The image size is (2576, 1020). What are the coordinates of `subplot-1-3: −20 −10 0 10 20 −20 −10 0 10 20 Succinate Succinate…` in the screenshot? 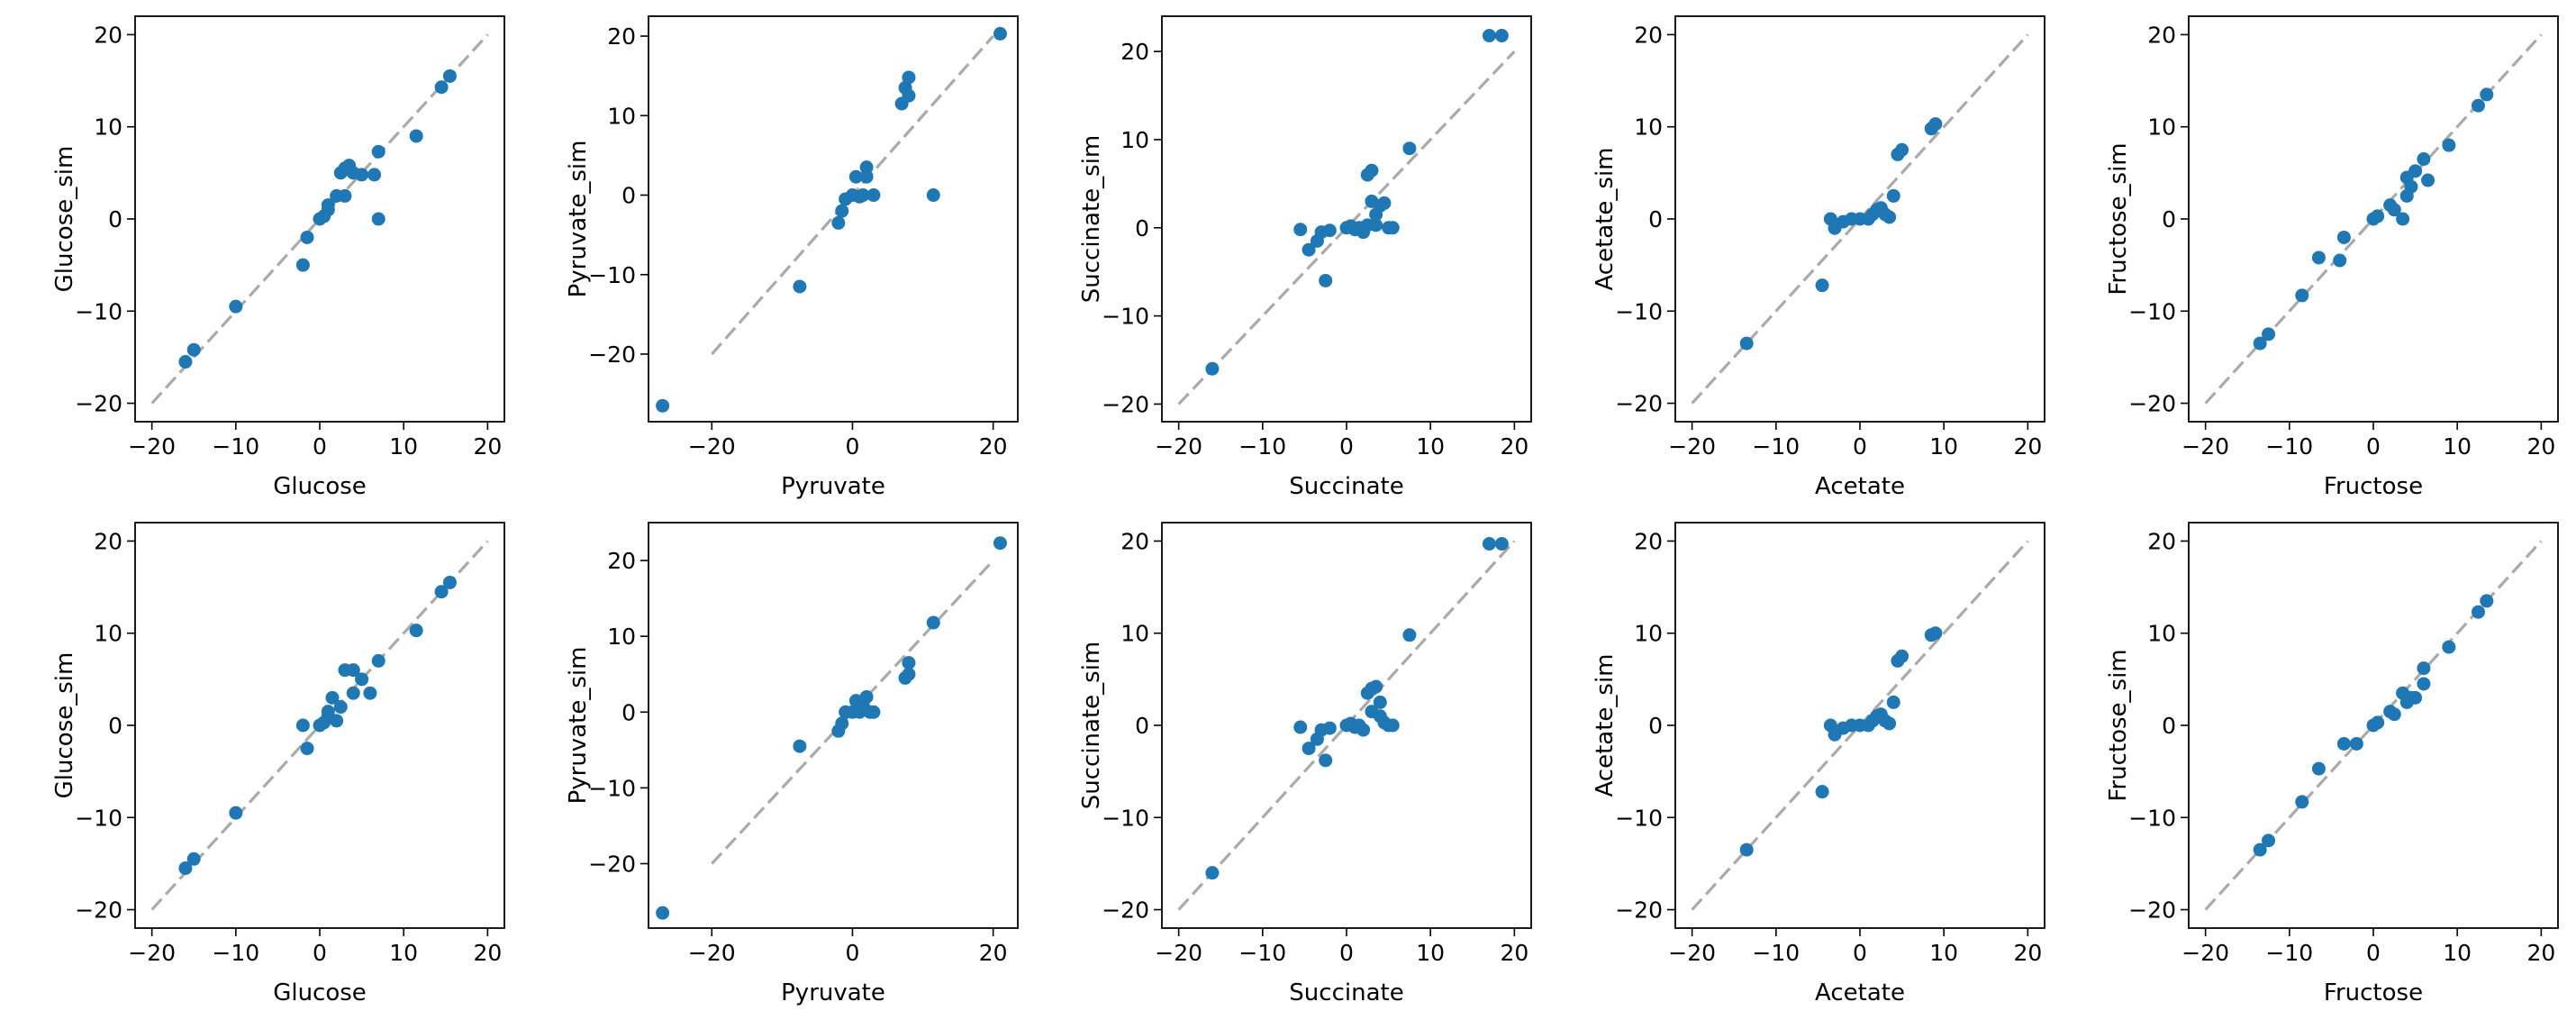 It's located at (1305, 257).